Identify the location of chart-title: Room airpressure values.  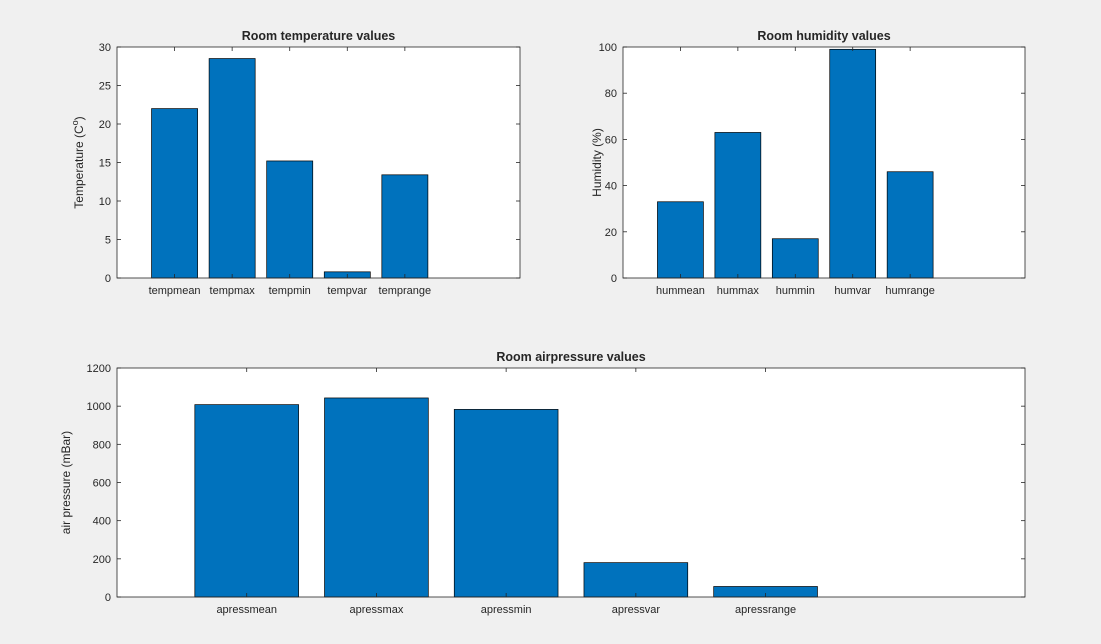
(570, 357).